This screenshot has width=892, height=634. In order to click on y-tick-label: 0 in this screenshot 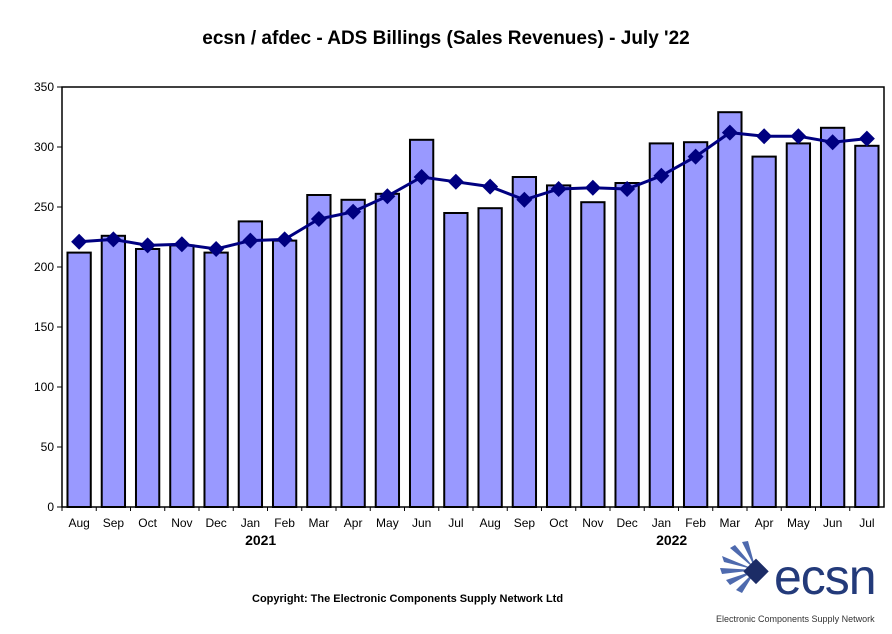, I will do `click(50, 507)`.